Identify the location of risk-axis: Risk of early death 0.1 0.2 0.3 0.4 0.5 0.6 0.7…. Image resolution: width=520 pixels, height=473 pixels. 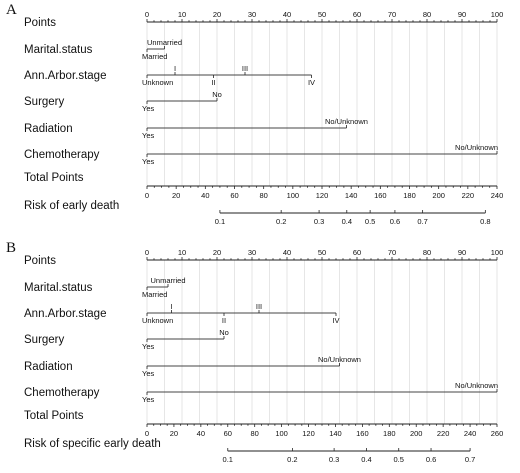
(257, 213).